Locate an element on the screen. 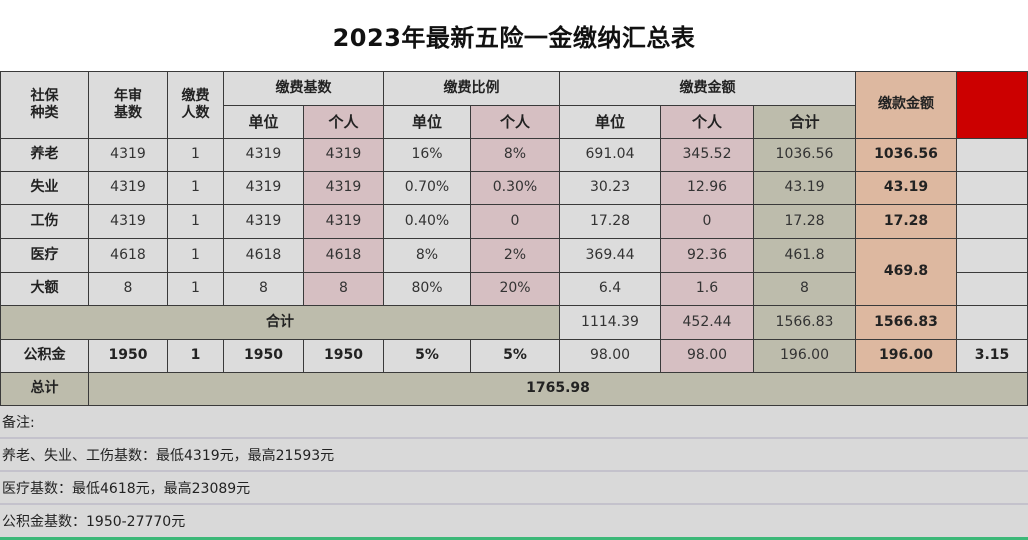 This screenshot has height=540, width=1028. selection-bar is located at coordinates (514, 538).